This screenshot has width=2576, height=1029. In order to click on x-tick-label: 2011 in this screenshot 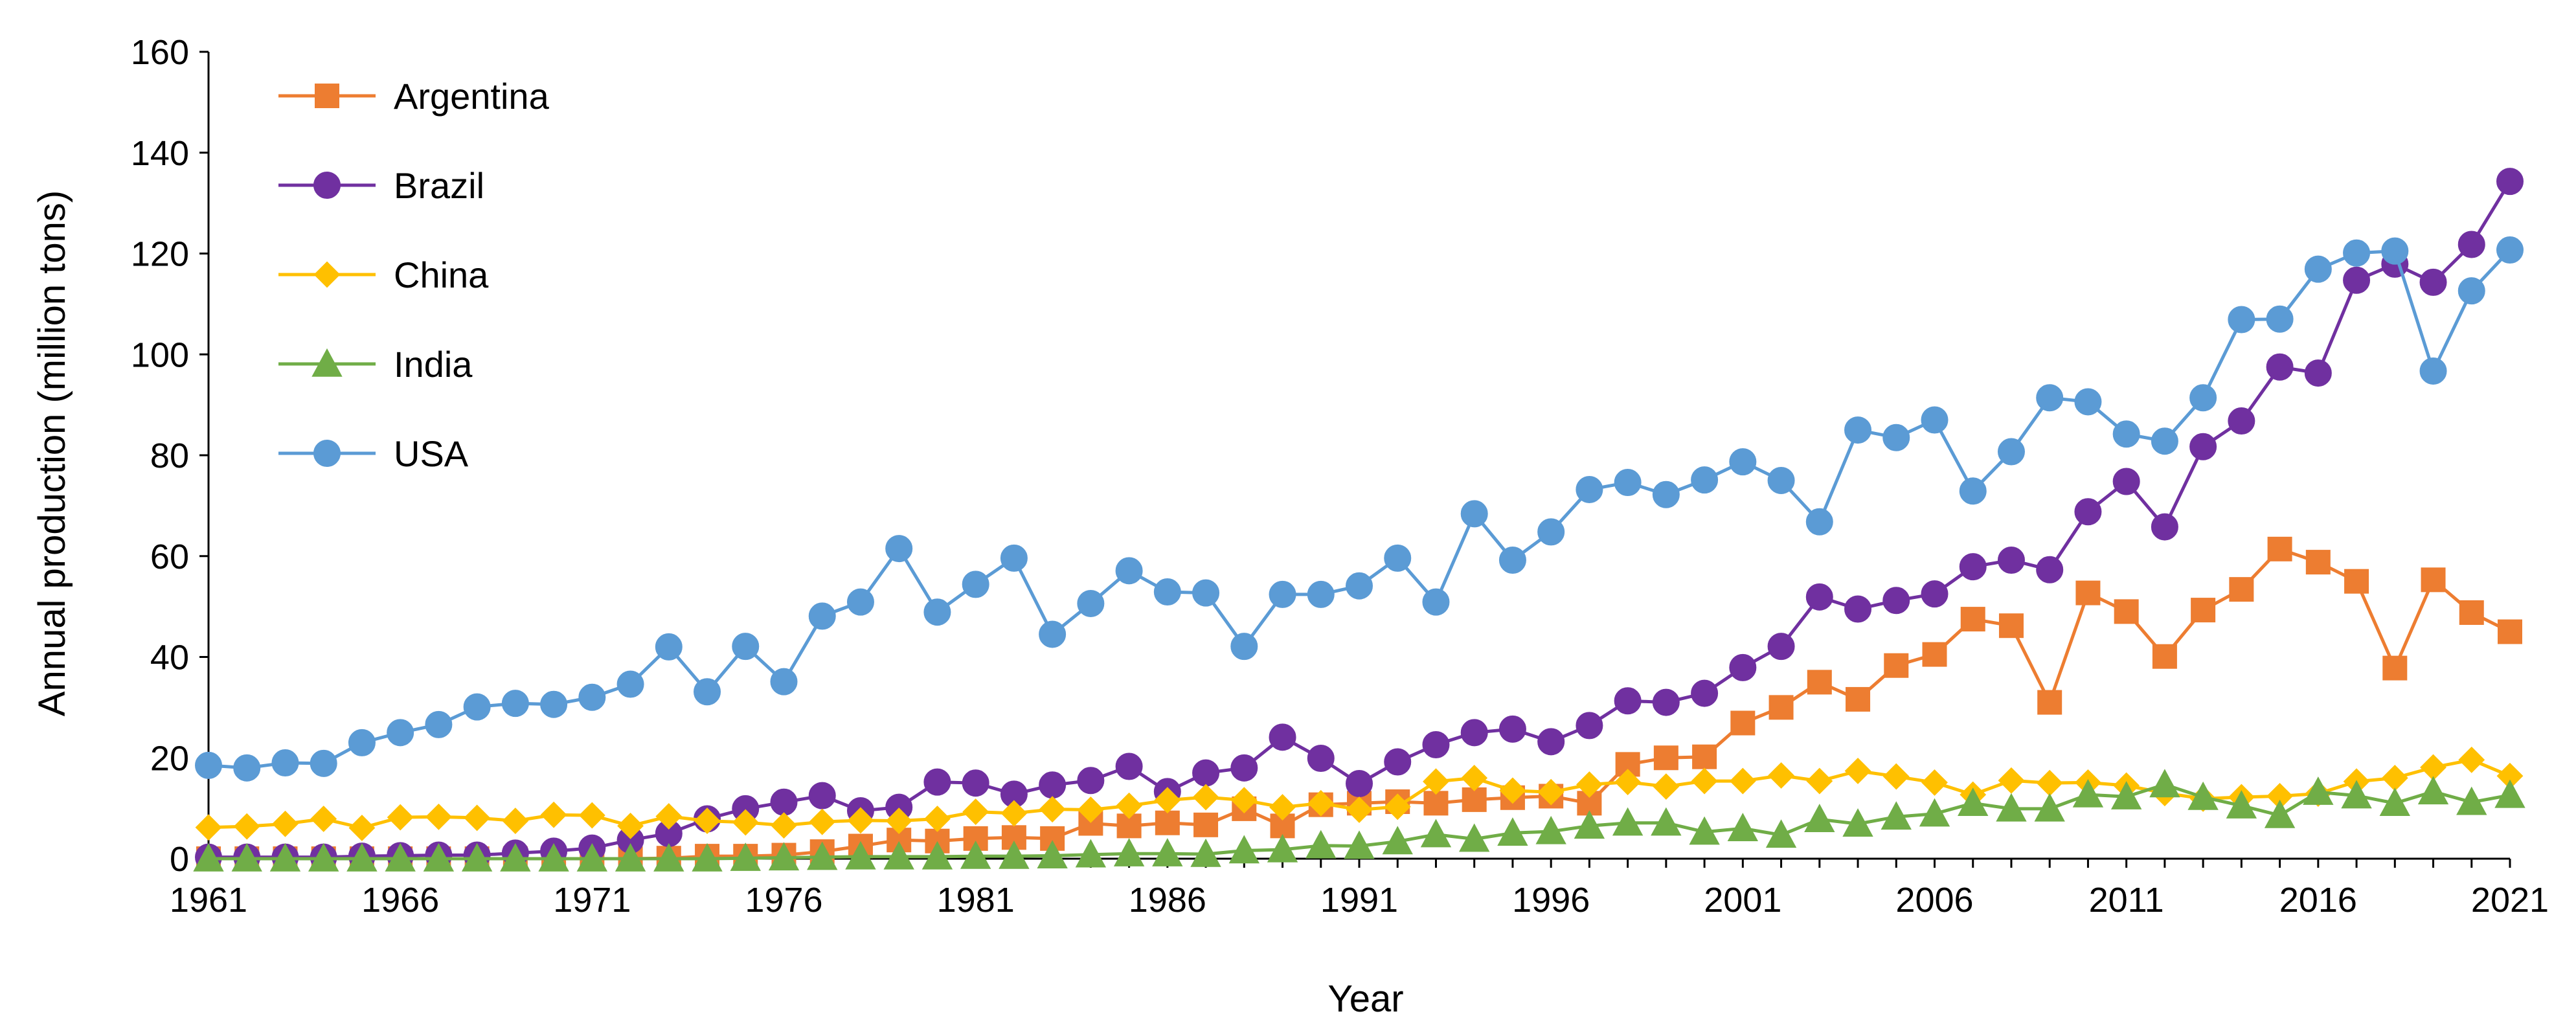, I will do `click(2126, 900)`.